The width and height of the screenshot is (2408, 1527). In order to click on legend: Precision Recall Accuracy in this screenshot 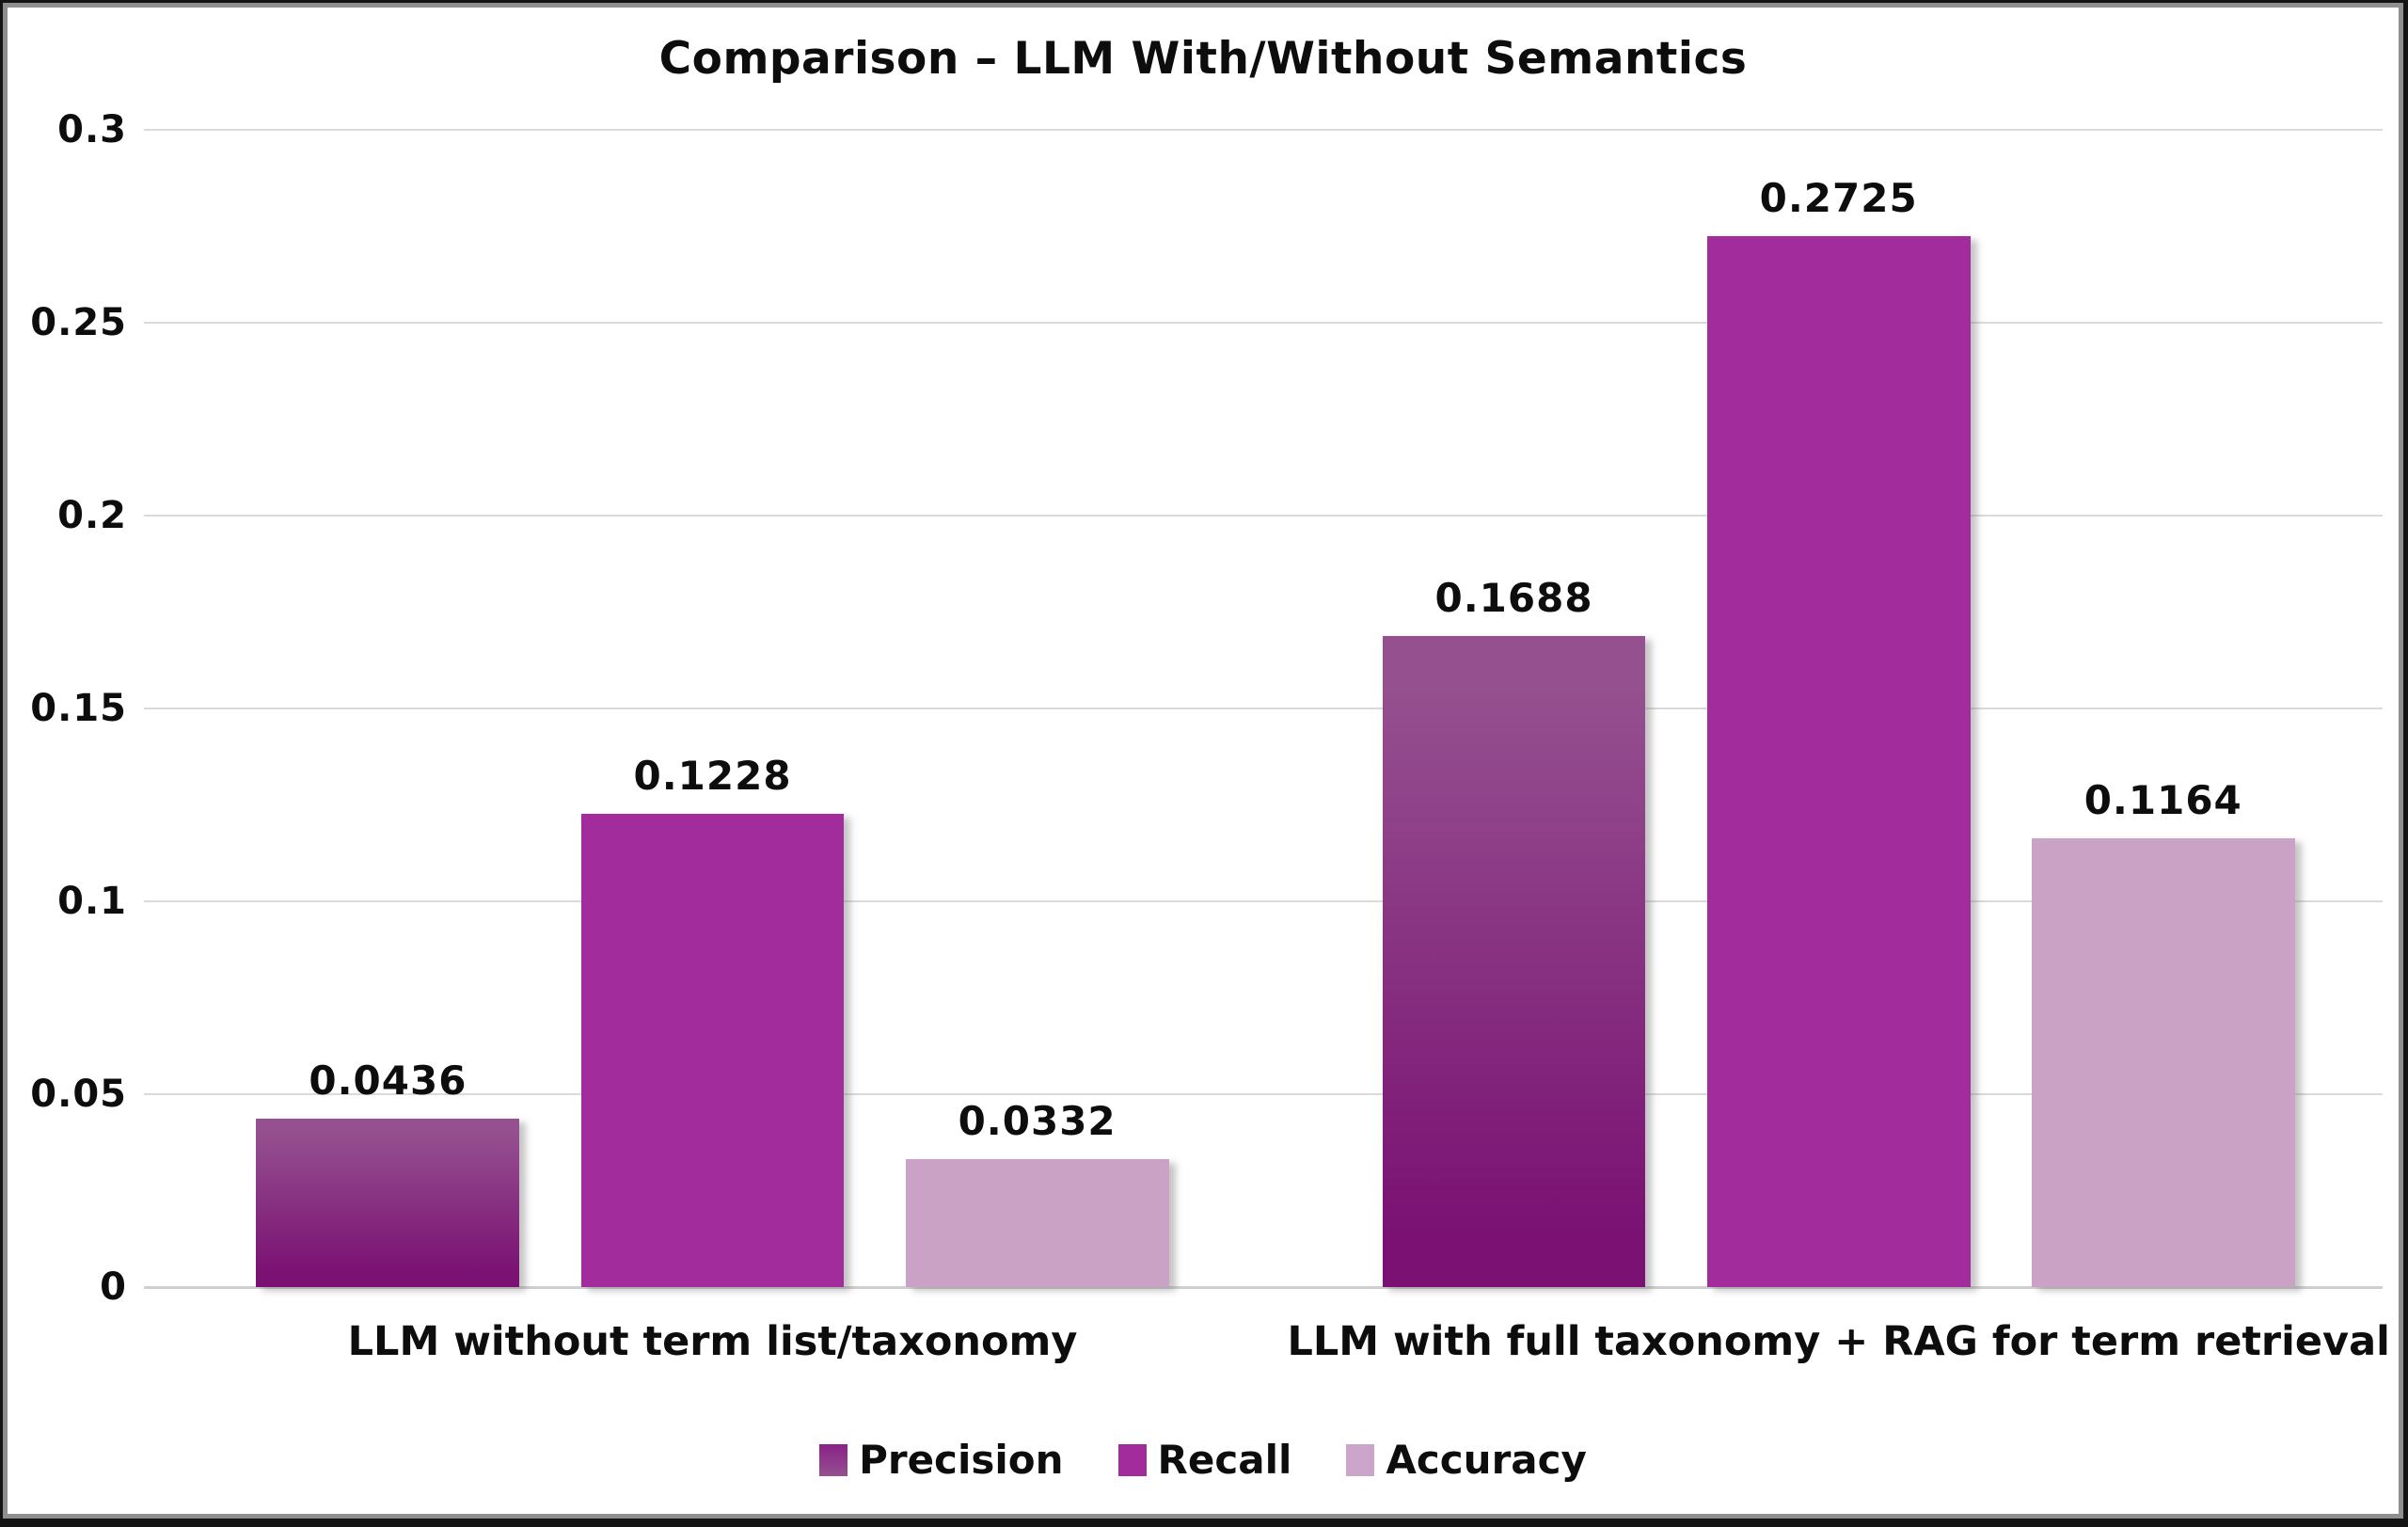, I will do `click(1203, 1460)`.